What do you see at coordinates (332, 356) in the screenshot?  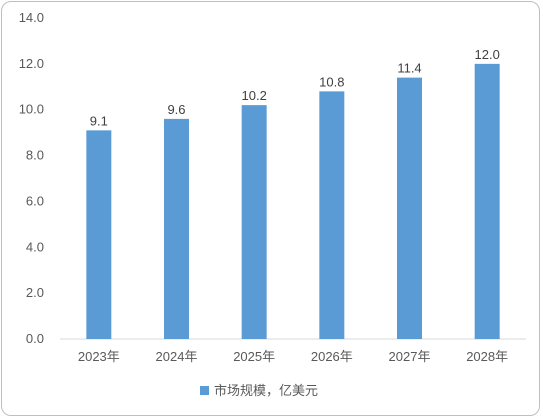 I see `x-tick-label: 2026年` at bounding box center [332, 356].